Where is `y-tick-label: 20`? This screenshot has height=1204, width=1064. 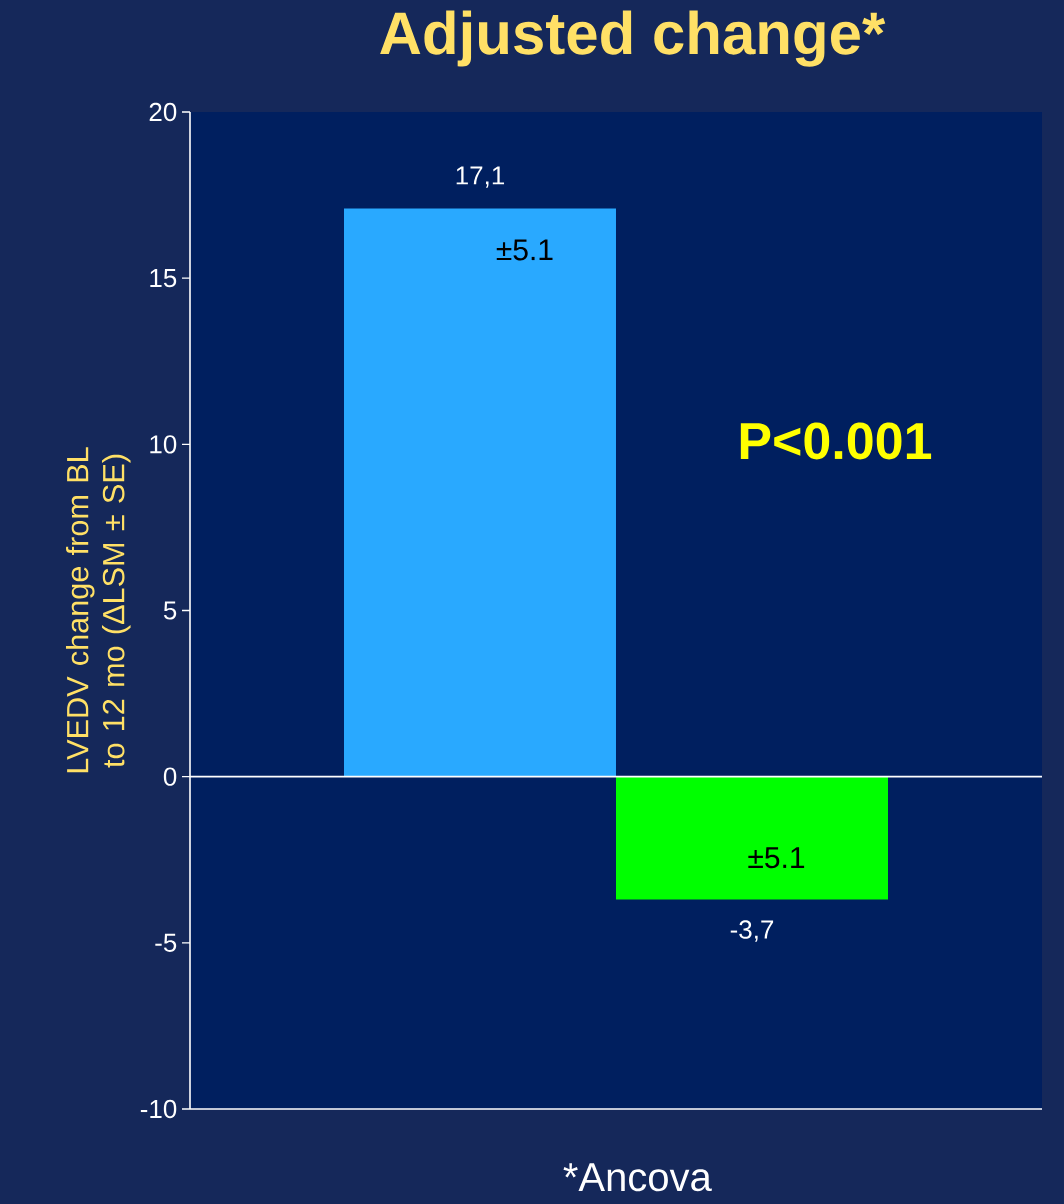 y-tick-label: 20 is located at coordinates (163, 112).